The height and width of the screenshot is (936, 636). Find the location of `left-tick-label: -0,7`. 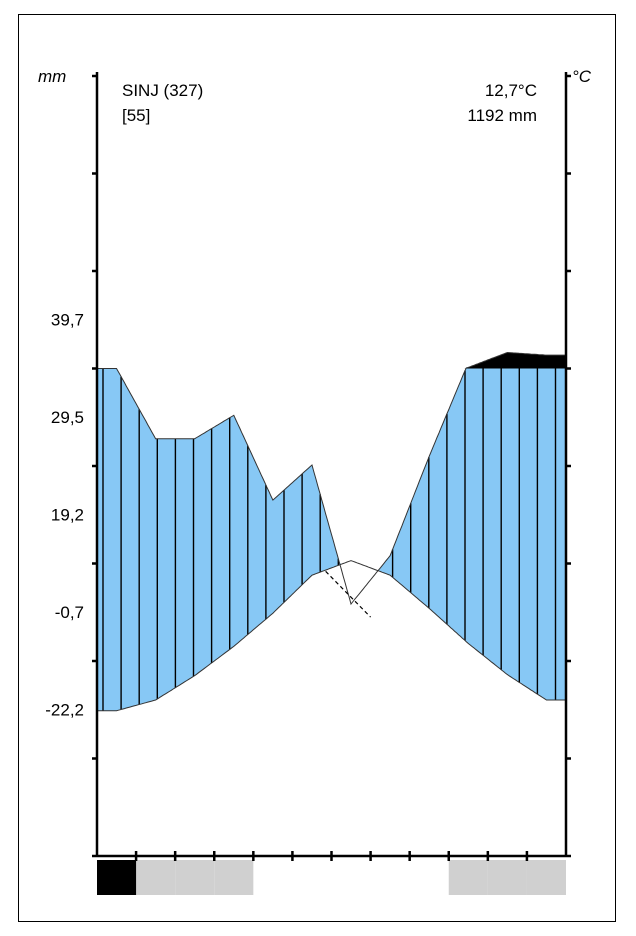

left-tick-label: -0,7 is located at coordinates (69, 612).